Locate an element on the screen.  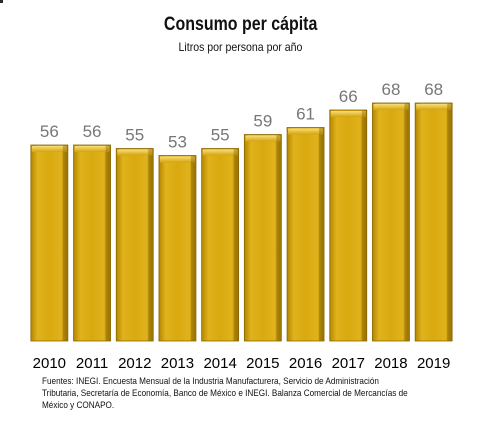
bar-2014 is located at coordinates (220, 245).